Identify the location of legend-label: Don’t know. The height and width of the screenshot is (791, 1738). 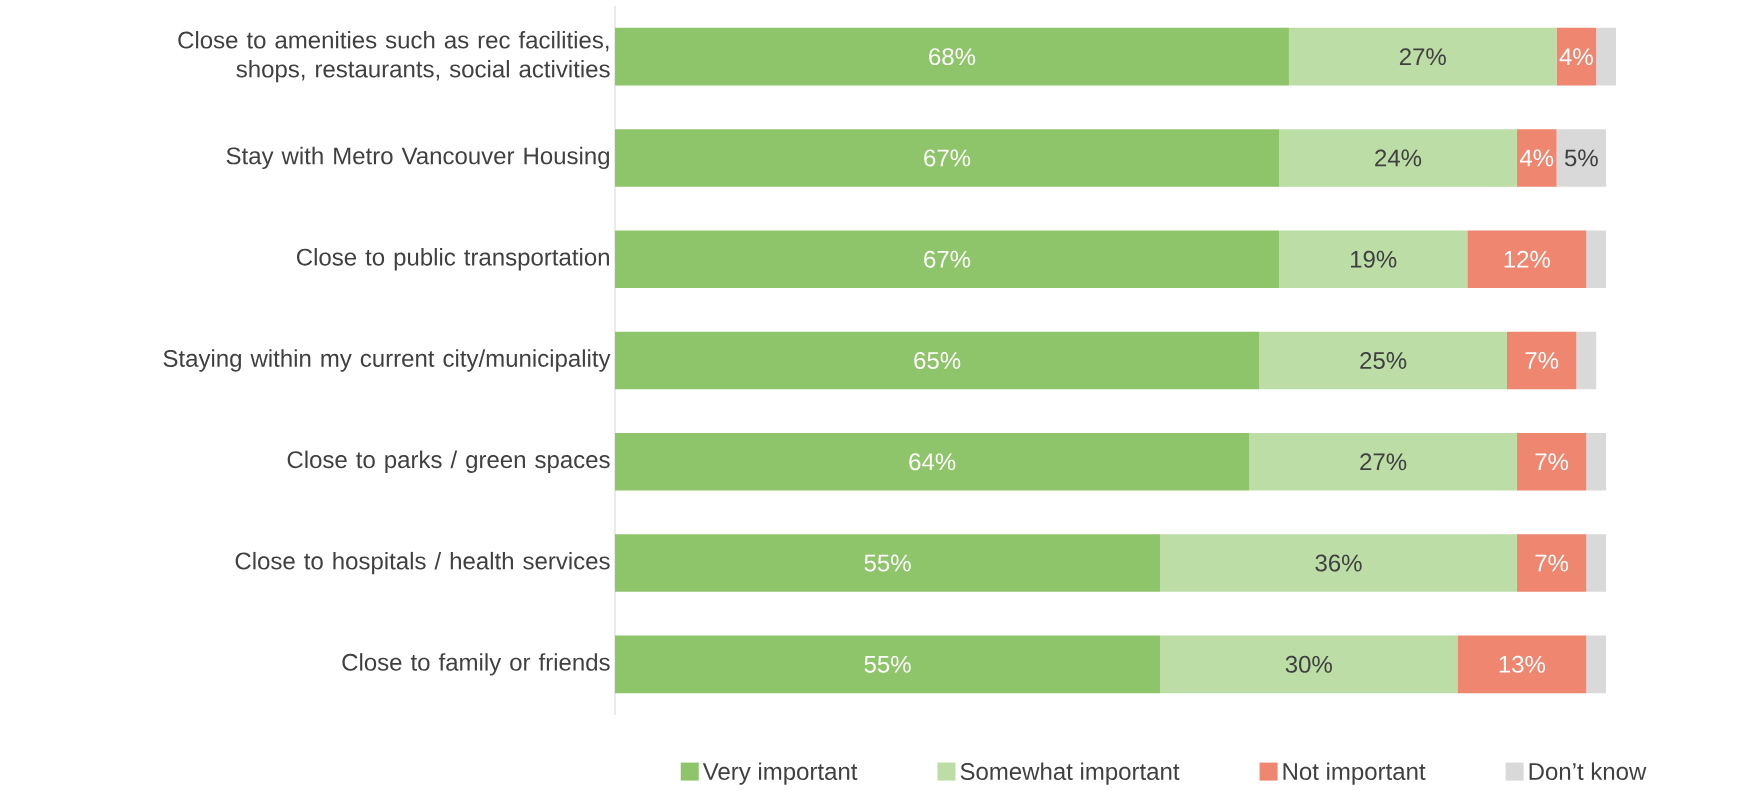
(1588, 771).